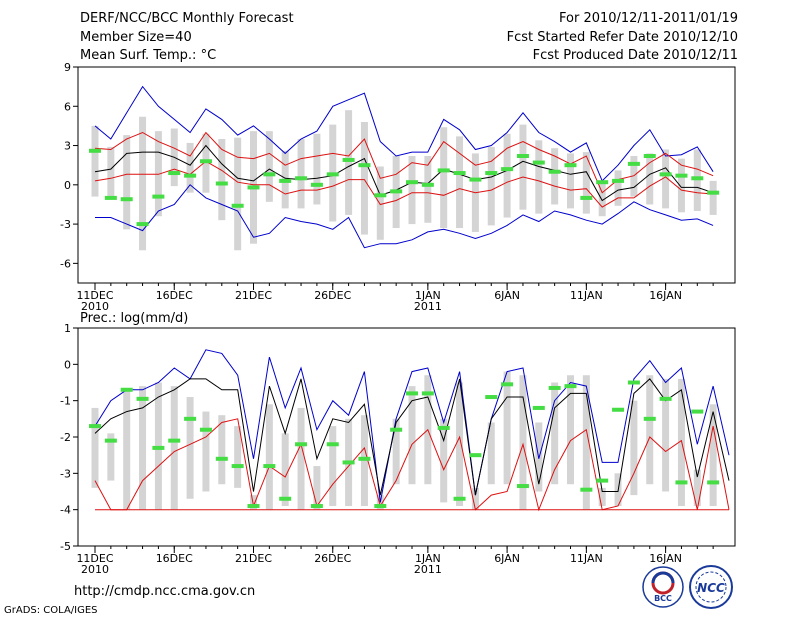 The image size is (800, 618). What do you see at coordinates (663, 598) in the screenshot?
I see `bcc-logo-text: BCC` at bounding box center [663, 598].